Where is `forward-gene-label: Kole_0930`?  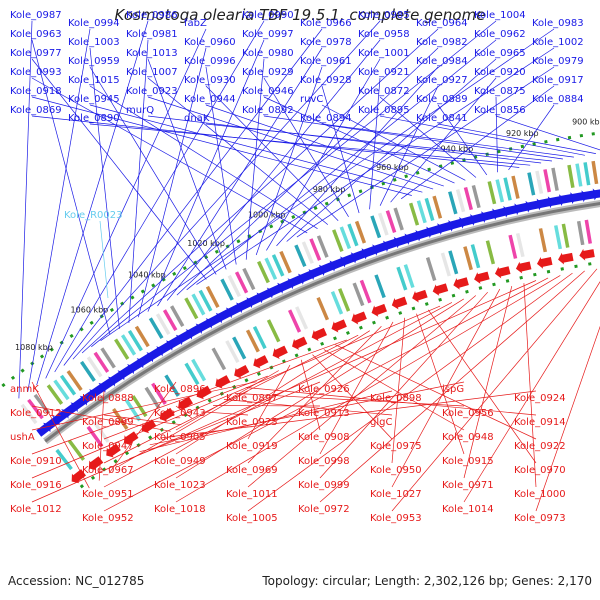 forward-gene-label: Kole_0930 is located at coordinates (210, 80).